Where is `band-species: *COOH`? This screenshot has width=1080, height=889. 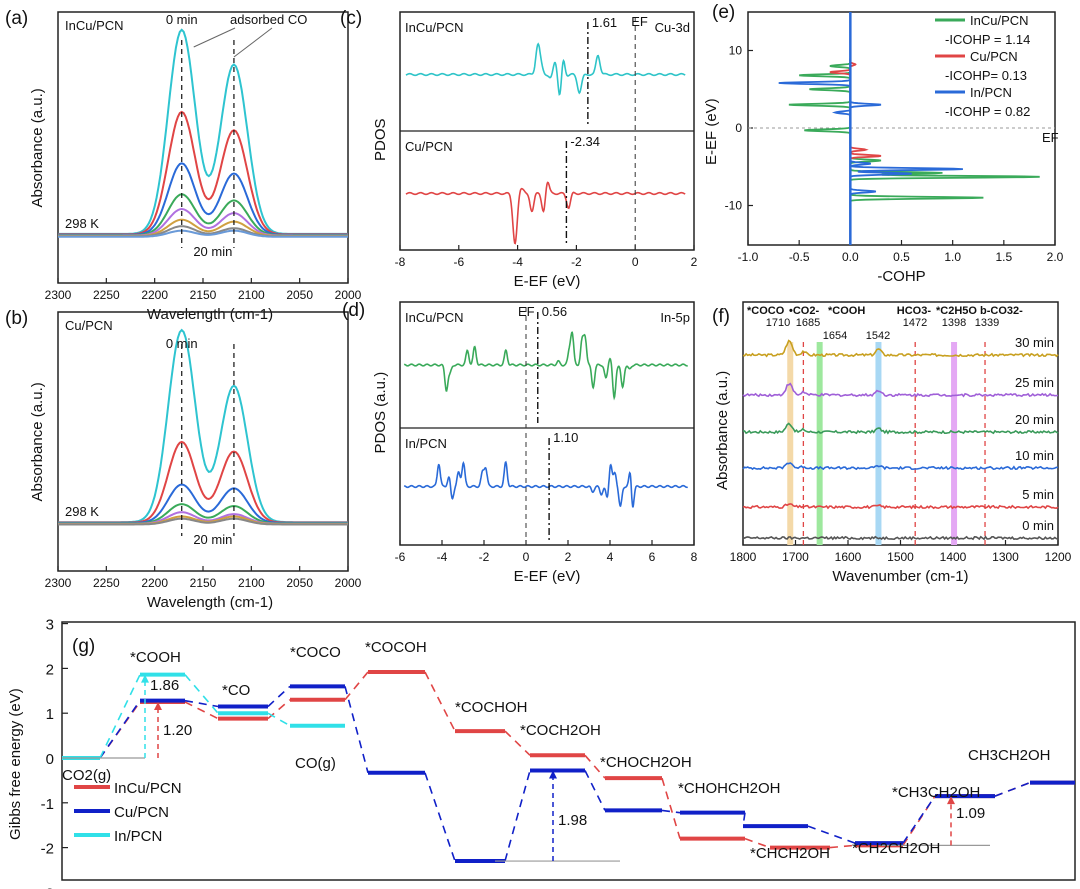
band-species: *COOH is located at coordinates (846, 311).